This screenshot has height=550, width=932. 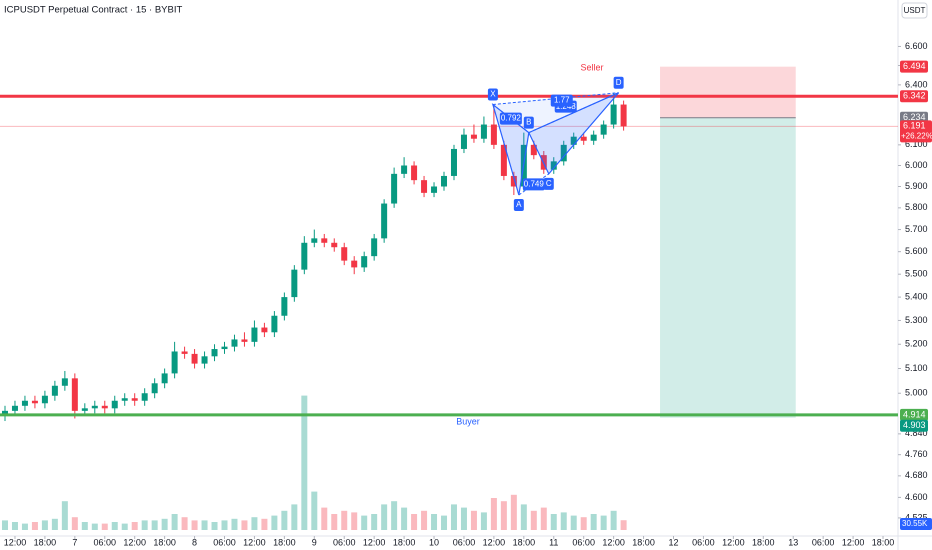 I want to click on current-price-box, so click(x=916, y=131).